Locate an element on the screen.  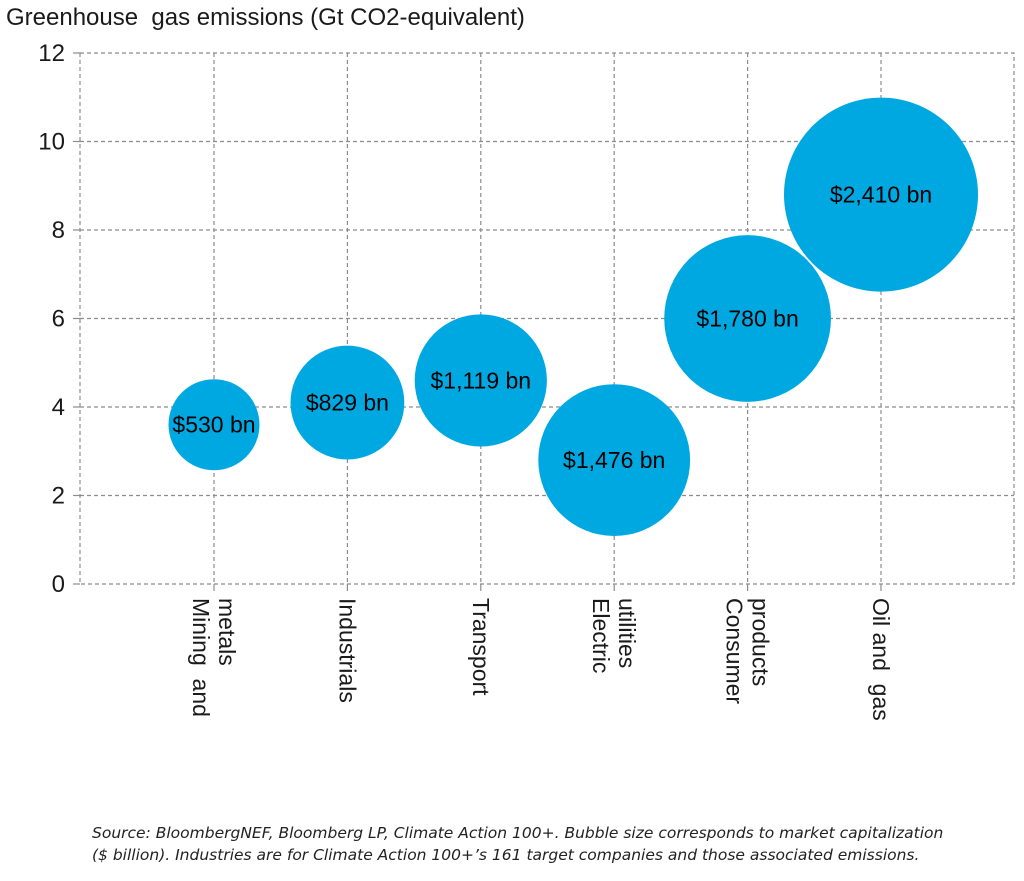
x-category-label-line: Transport is located at coordinates (481, 647).